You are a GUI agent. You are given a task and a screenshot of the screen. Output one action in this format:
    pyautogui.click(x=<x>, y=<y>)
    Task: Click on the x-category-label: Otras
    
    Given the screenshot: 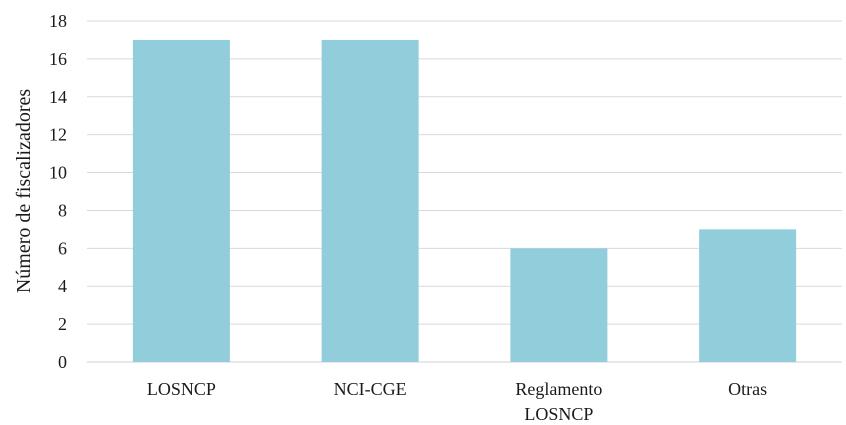 What is the action you would take?
    pyautogui.click(x=747, y=389)
    